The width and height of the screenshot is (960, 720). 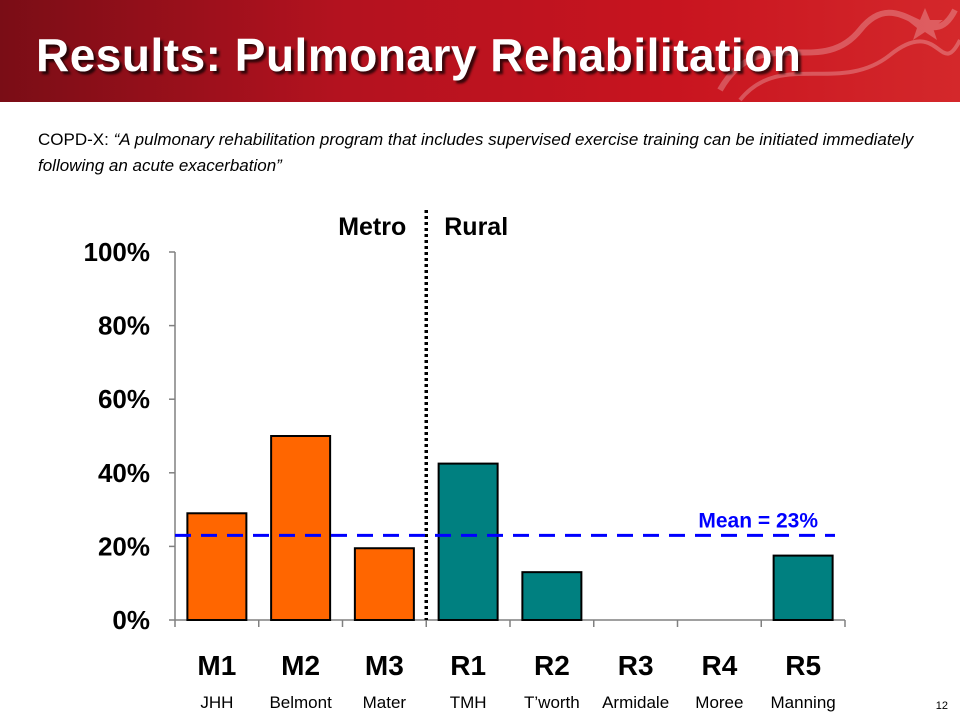 What do you see at coordinates (803, 665) in the screenshot?
I see `x-category-label: R5` at bounding box center [803, 665].